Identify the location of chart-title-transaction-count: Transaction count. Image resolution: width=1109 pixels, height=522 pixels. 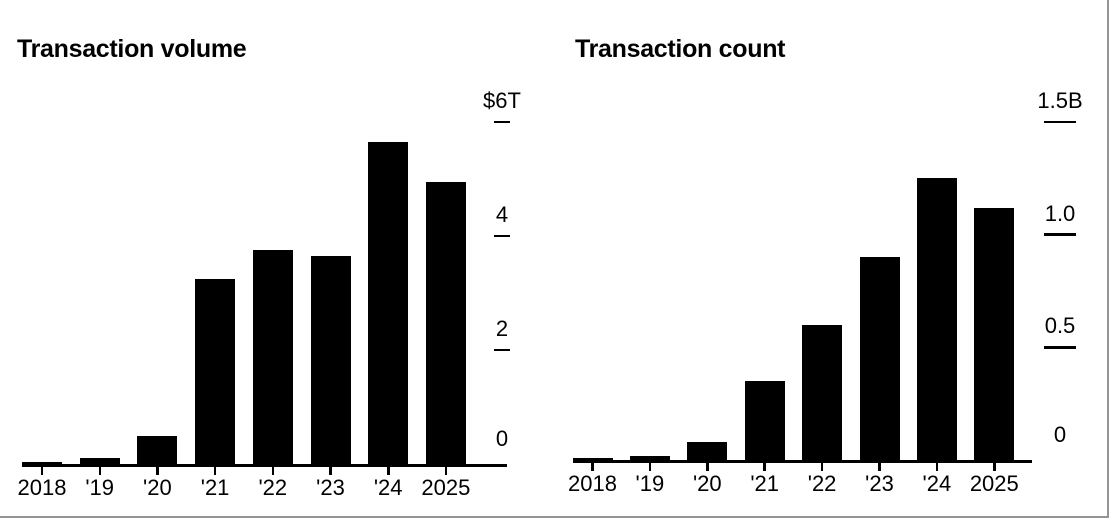
(680, 49).